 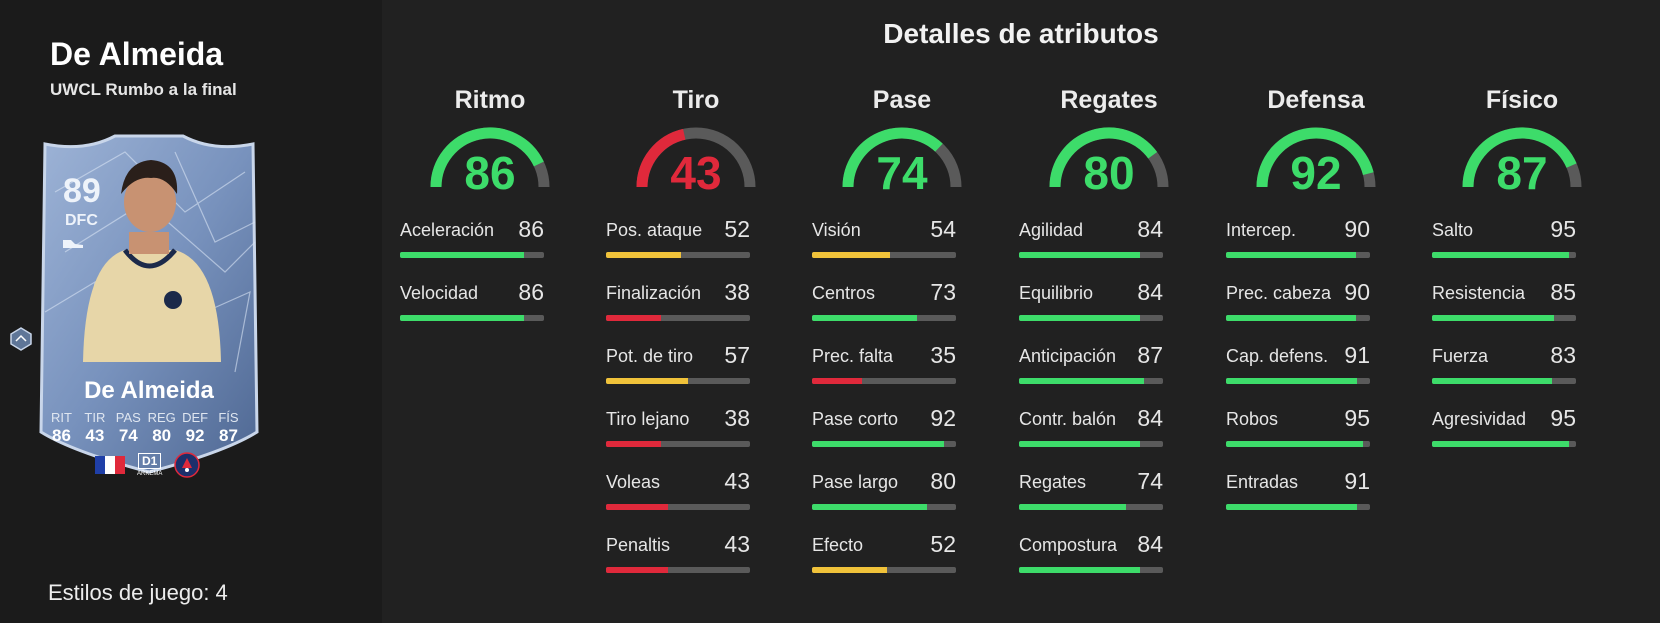 I want to click on attribute-row: Cap. defens. 91, so click(x=1316, y=374).